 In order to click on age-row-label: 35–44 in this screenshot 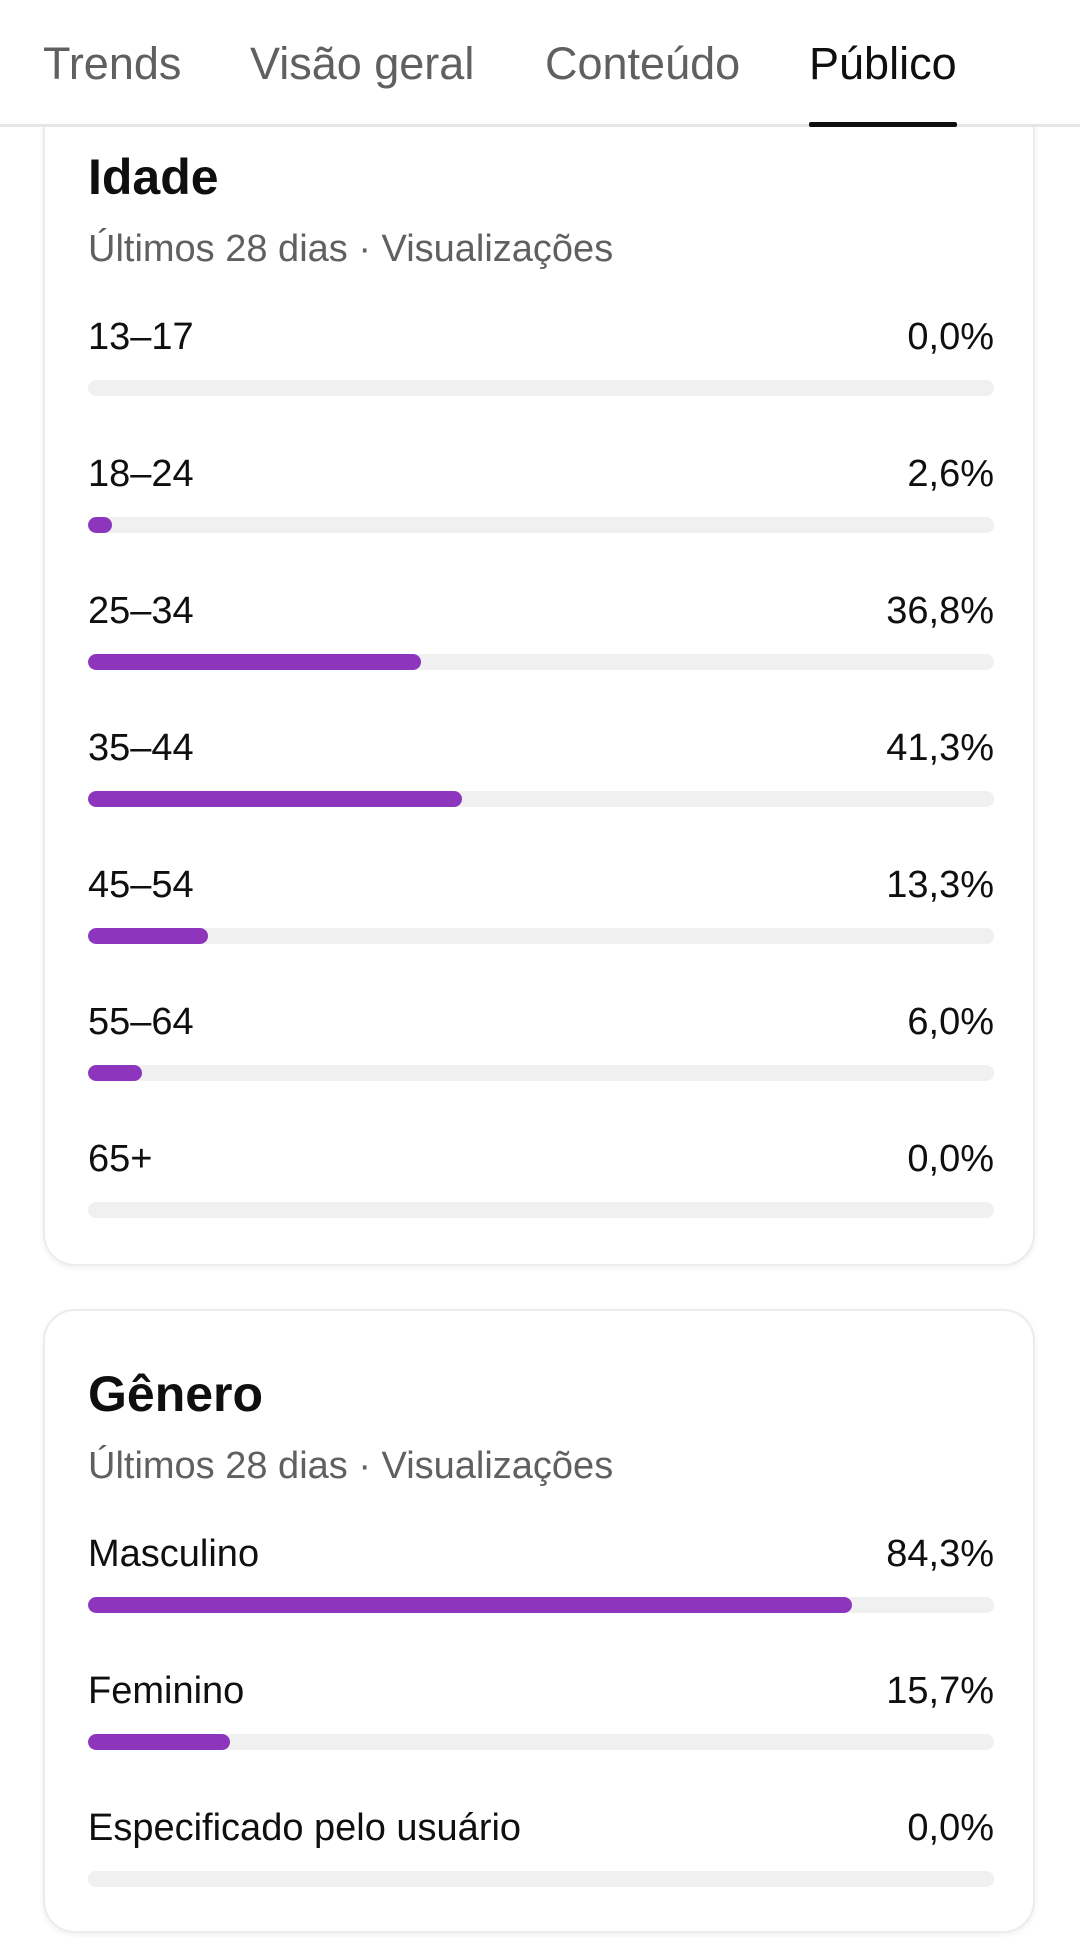, I will do `click(141, 748)`.